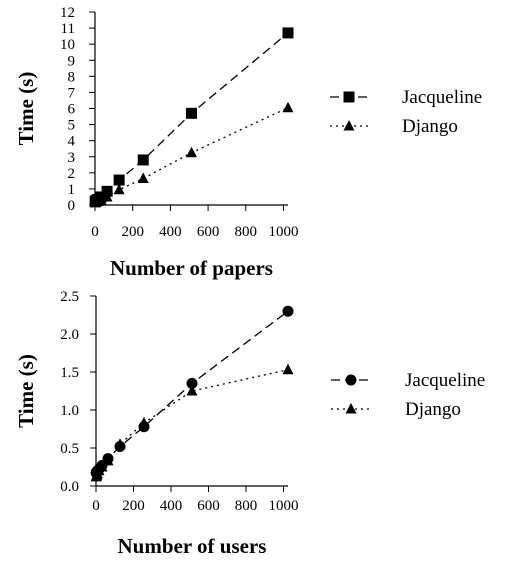 This screenshot has height=563, width=511. Describe the element at coordinates (69, 411) in the screenshot. I see `y-tick-label: 1.0` at that location.